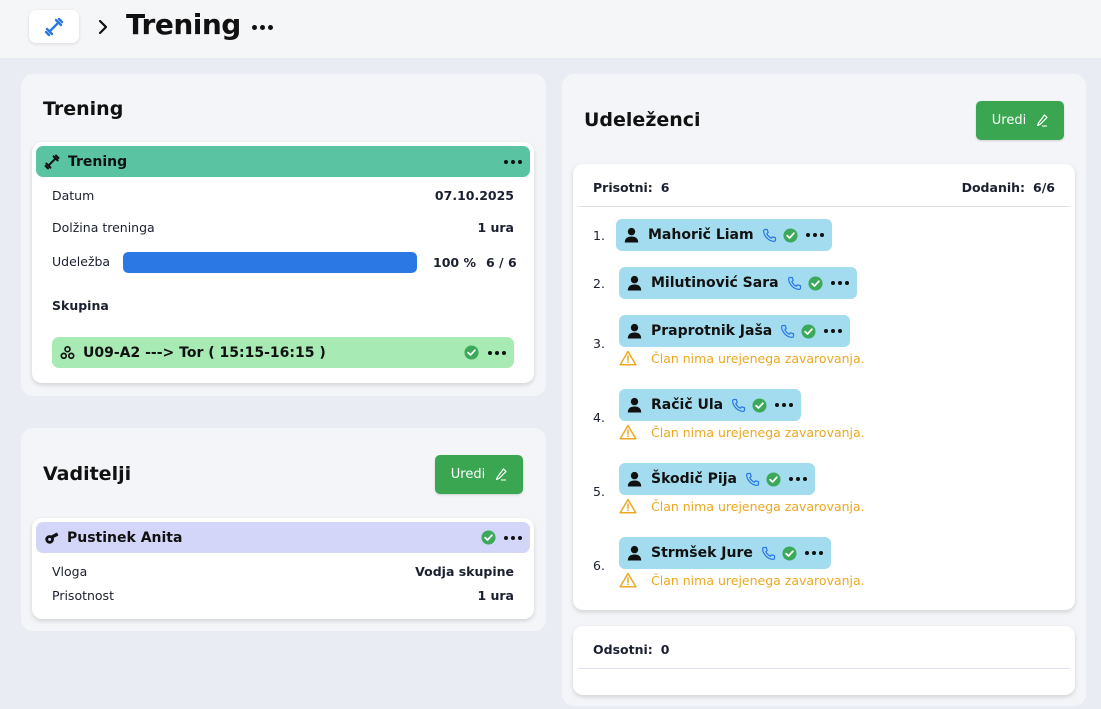 The image size is (1101, 709). Describe the element at coordinates (1020, 120) in the screenshot. I see `participants-edit-button: Uredi` at that location.